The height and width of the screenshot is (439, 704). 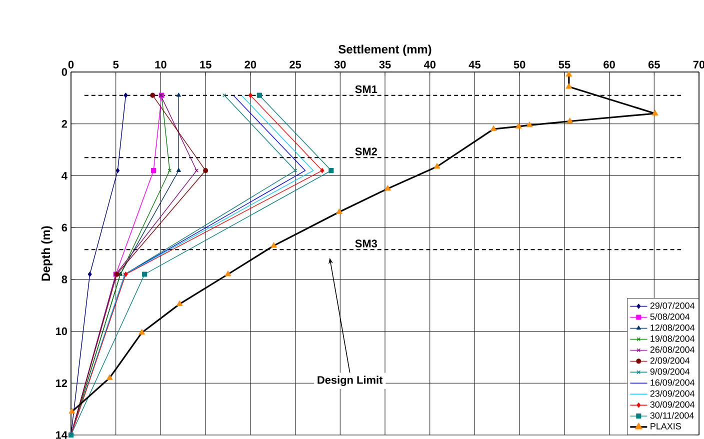 I want to click on x-tick-label: 65, so click(x=654, y=64).